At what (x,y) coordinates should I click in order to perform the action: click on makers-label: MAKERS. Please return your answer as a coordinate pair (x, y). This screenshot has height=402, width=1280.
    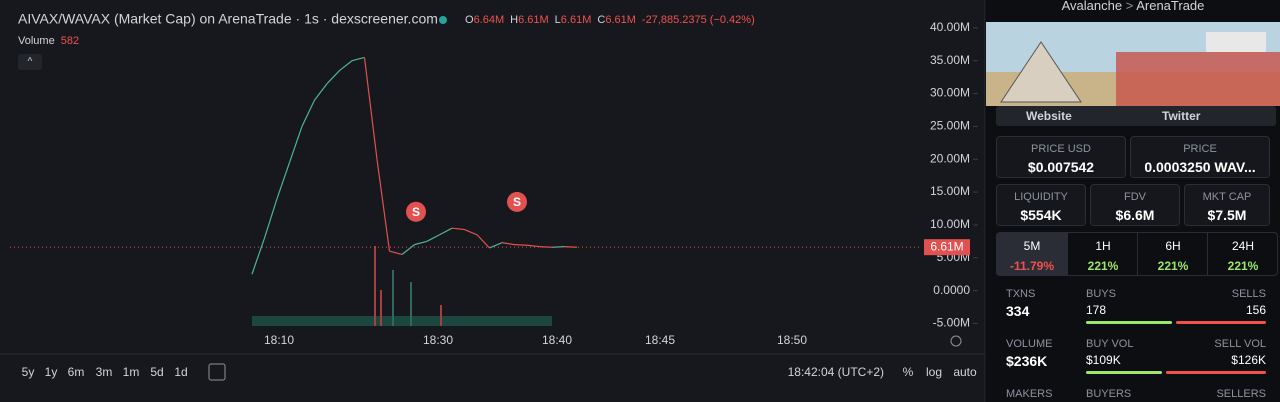
    Looking at the image, I should click on (1029, 394).